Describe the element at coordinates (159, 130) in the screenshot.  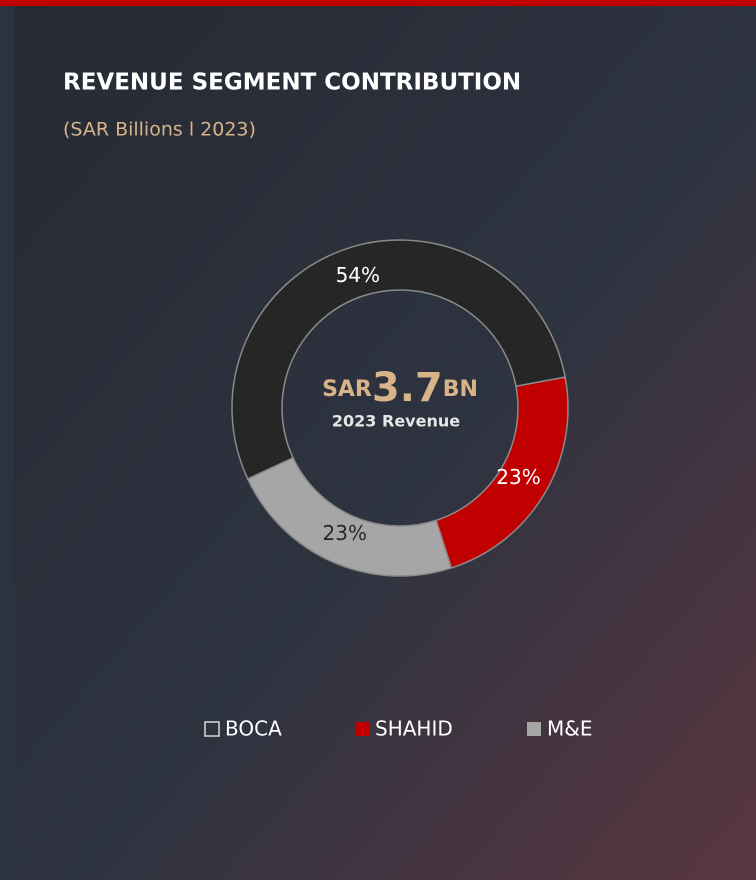
I see `chart-subtitle: (SAR Billions l 2023)` at that location.